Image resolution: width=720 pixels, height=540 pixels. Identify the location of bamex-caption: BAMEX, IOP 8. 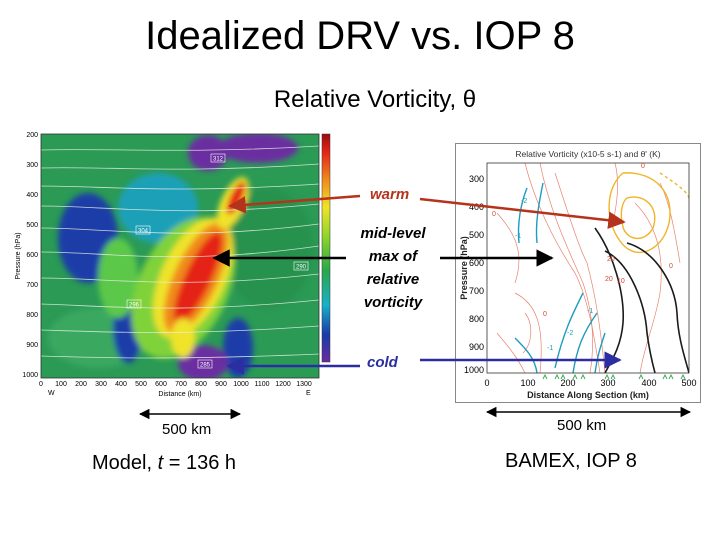
(571, 461).